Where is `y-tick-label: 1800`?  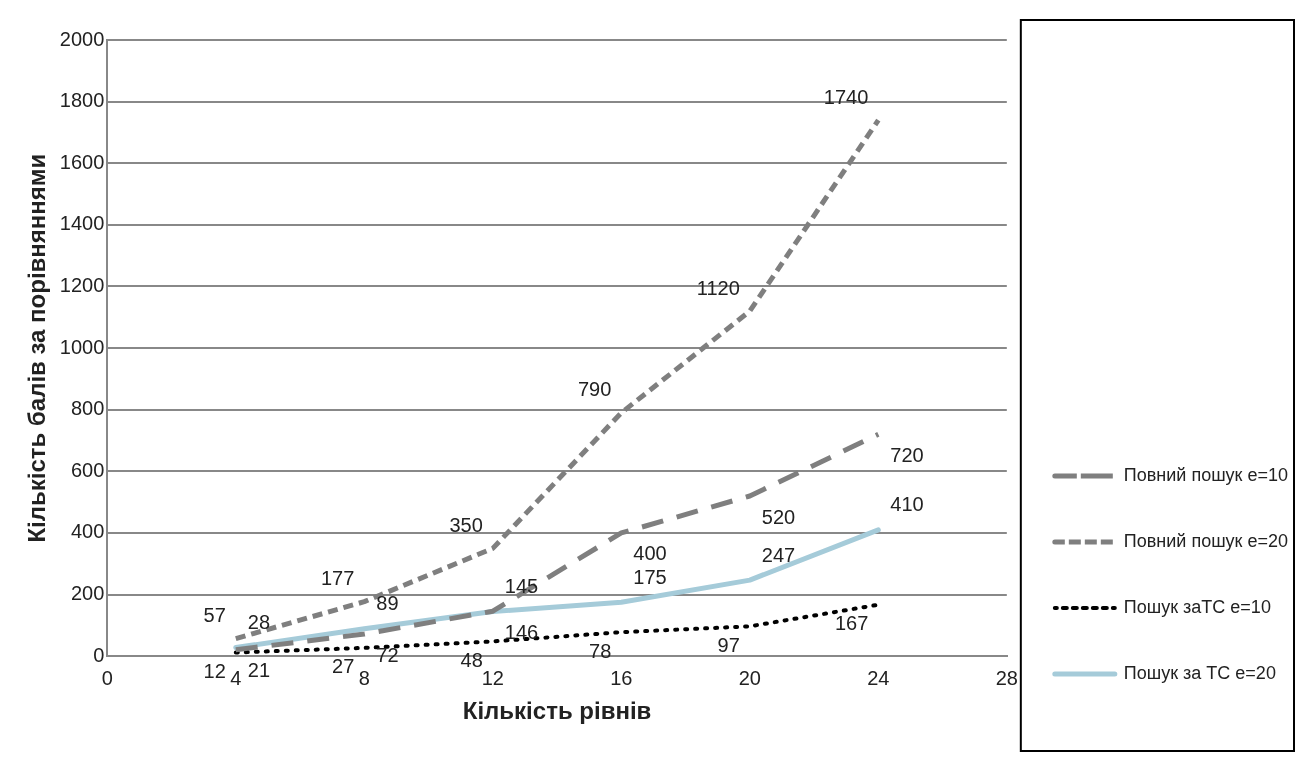
y-tick-label: 1800 is located at coordinates (82, 100).